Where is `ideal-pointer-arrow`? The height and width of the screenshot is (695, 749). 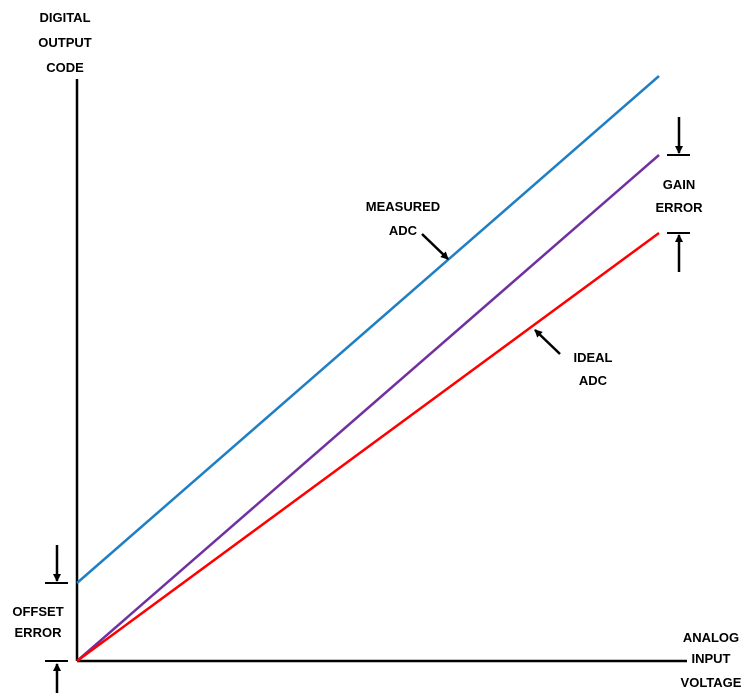 ideal-pointer-arrow is located at coordinates (547, 342).